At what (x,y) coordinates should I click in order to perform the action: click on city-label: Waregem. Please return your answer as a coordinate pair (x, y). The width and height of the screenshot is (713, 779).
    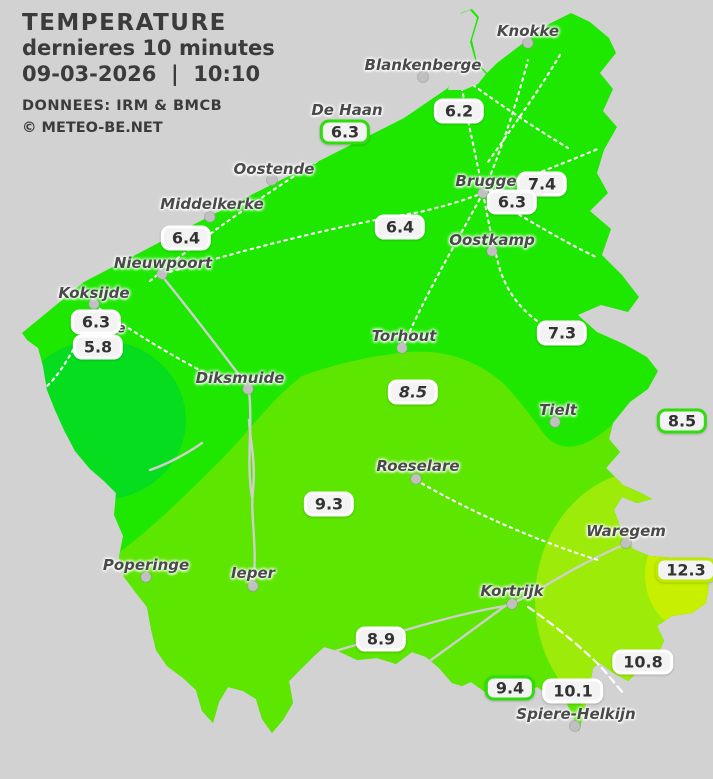
    Looking at the image, I should click on (626, 531).